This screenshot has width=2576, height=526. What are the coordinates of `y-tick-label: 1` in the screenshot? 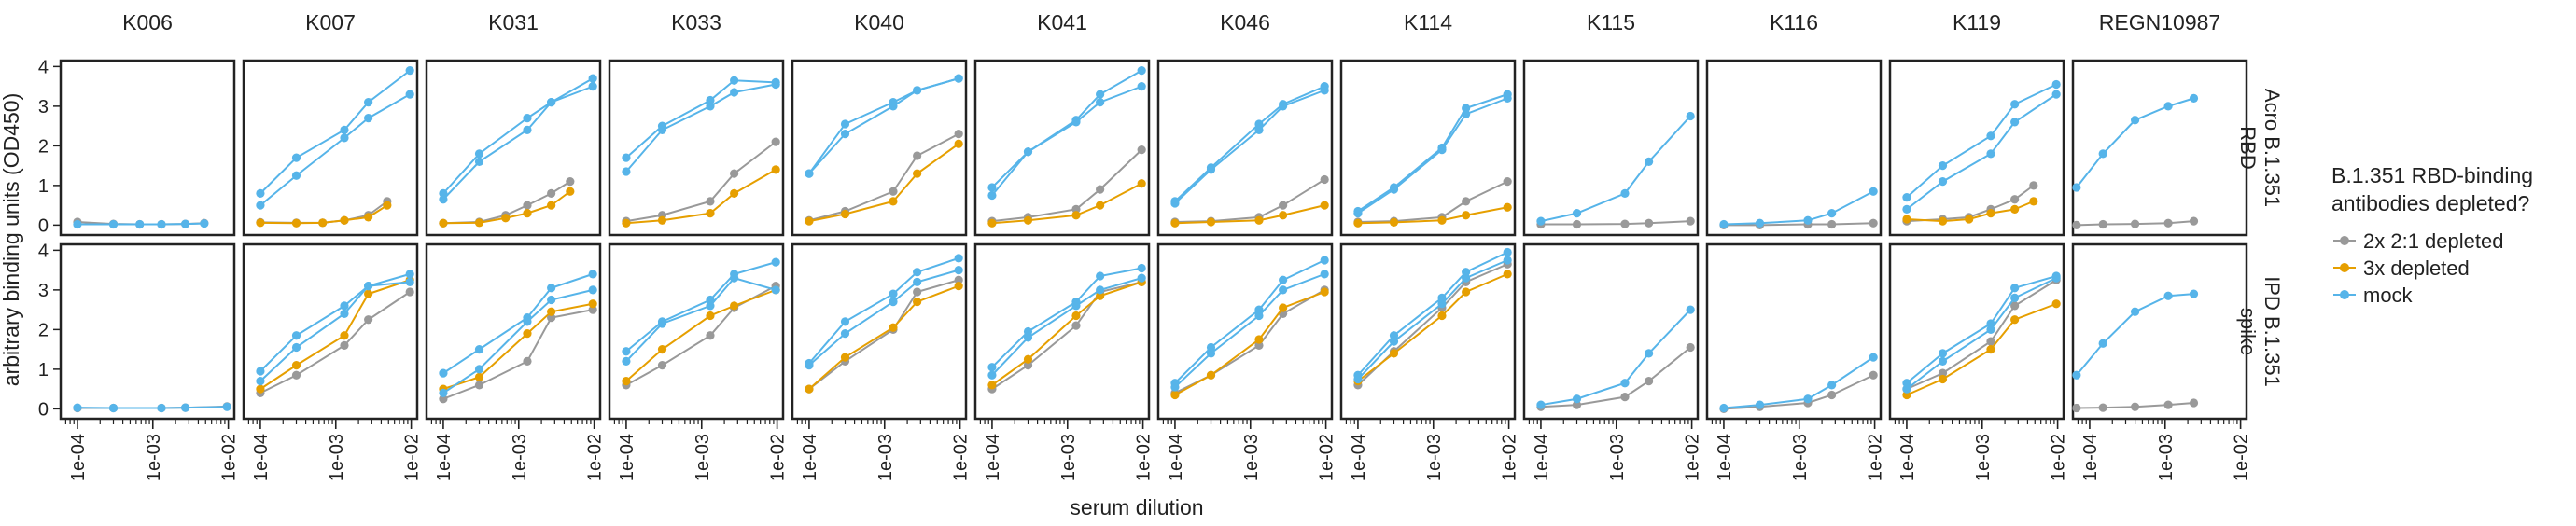 It's located at (43, 186).